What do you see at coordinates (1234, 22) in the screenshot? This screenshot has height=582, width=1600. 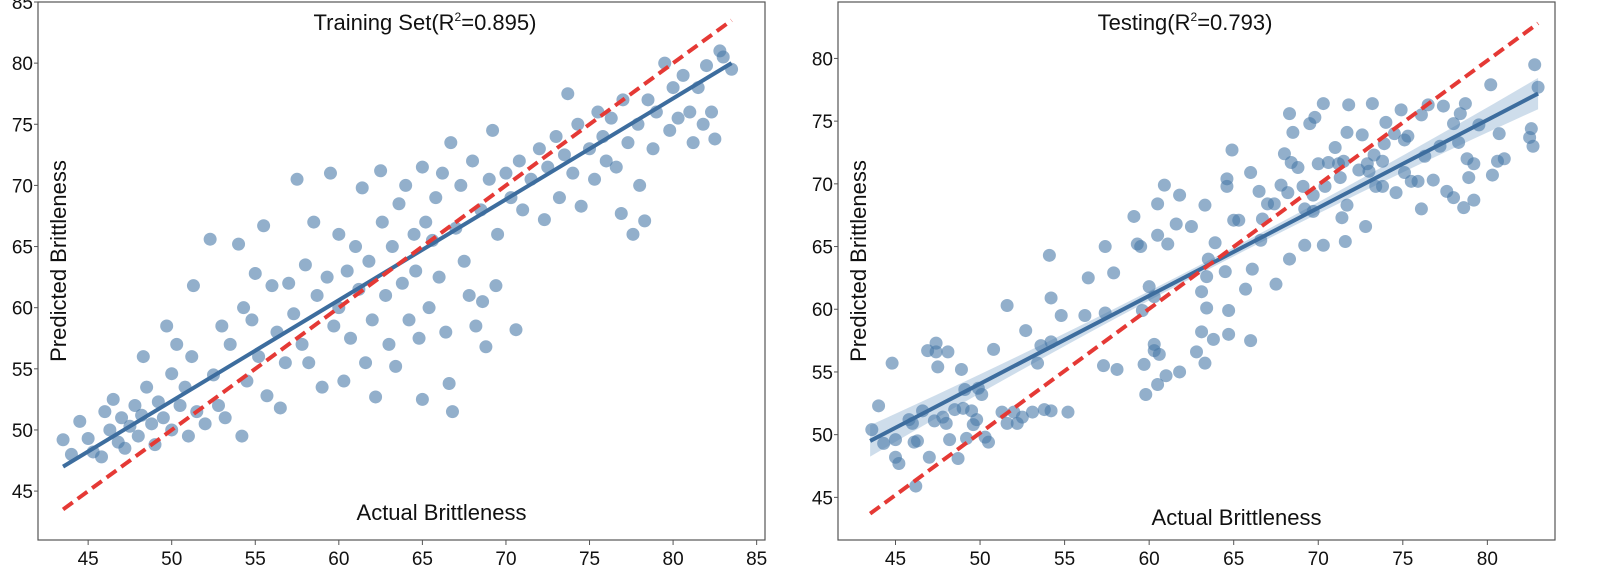 I see `title-text-tail: =0.793)` at bounding box center [1234, 22].